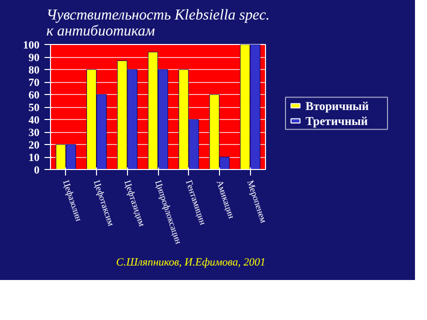  Describe the element at coordinates (31, 46) in the screenshot. I see `y-tick-label: 100` at that location.